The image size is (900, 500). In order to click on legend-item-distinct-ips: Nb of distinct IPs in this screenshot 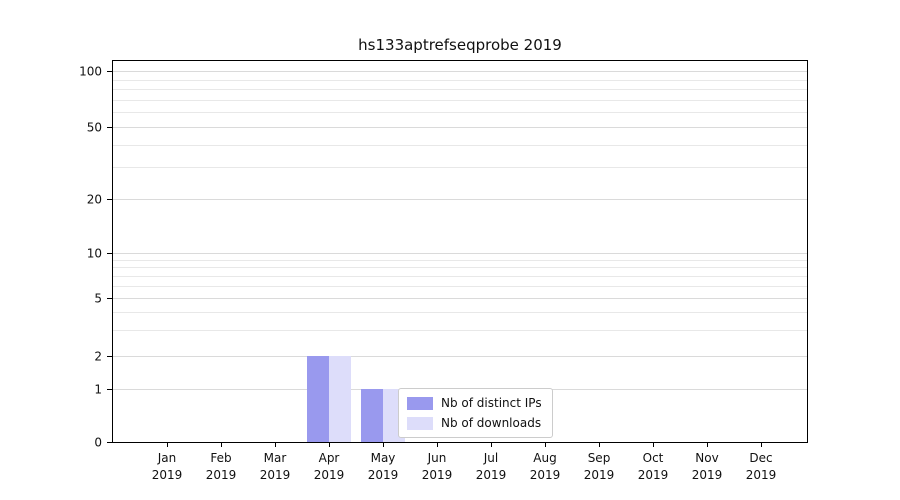, I will do `click(474, 403)`.